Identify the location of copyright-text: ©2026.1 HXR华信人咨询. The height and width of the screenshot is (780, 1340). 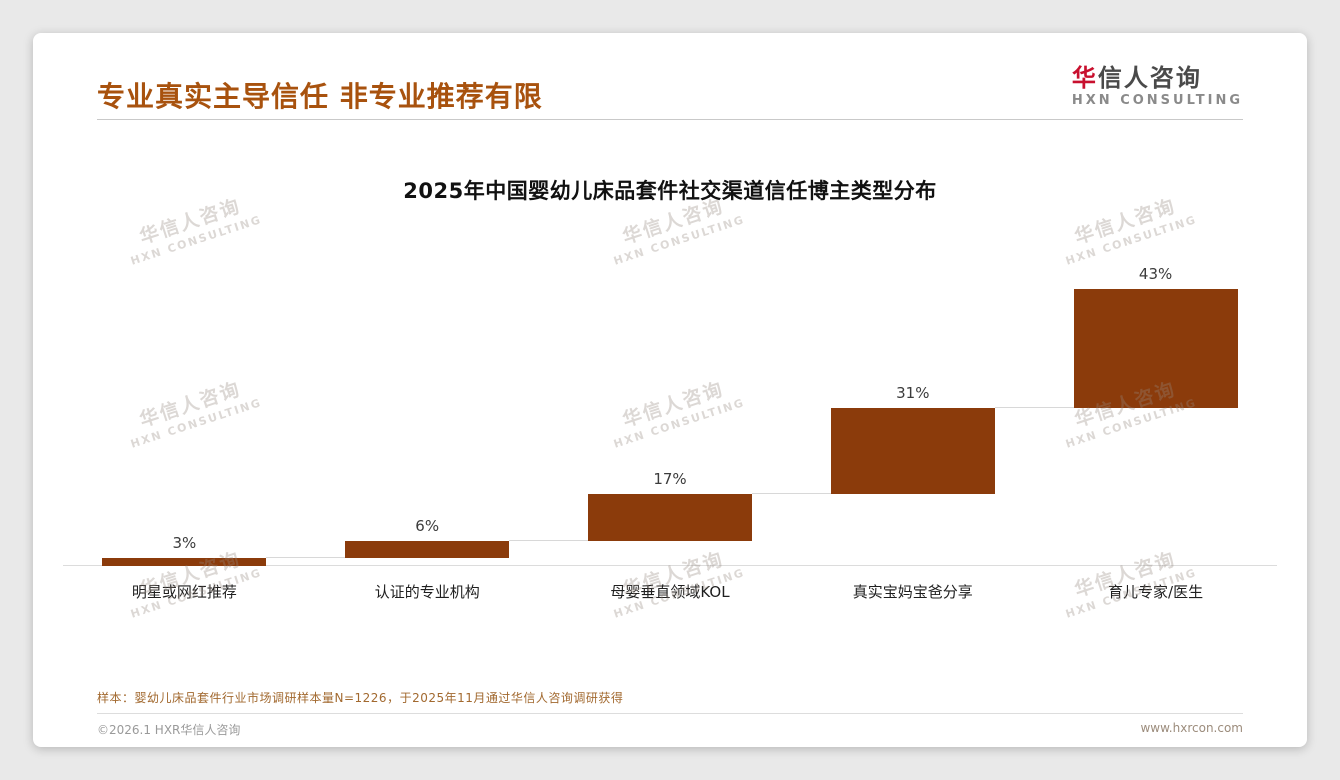
(169, 730).